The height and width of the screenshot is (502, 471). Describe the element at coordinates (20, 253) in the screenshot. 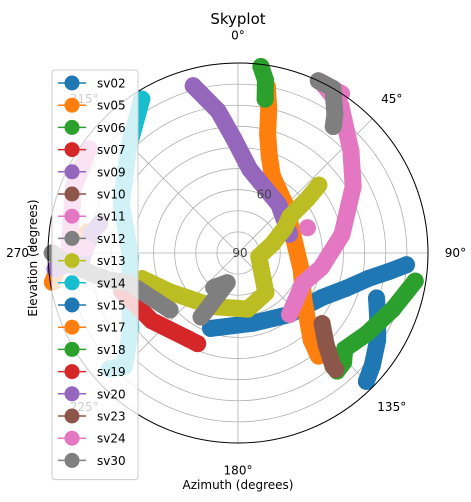

I see `angle-tick-label: 270°` at that location.